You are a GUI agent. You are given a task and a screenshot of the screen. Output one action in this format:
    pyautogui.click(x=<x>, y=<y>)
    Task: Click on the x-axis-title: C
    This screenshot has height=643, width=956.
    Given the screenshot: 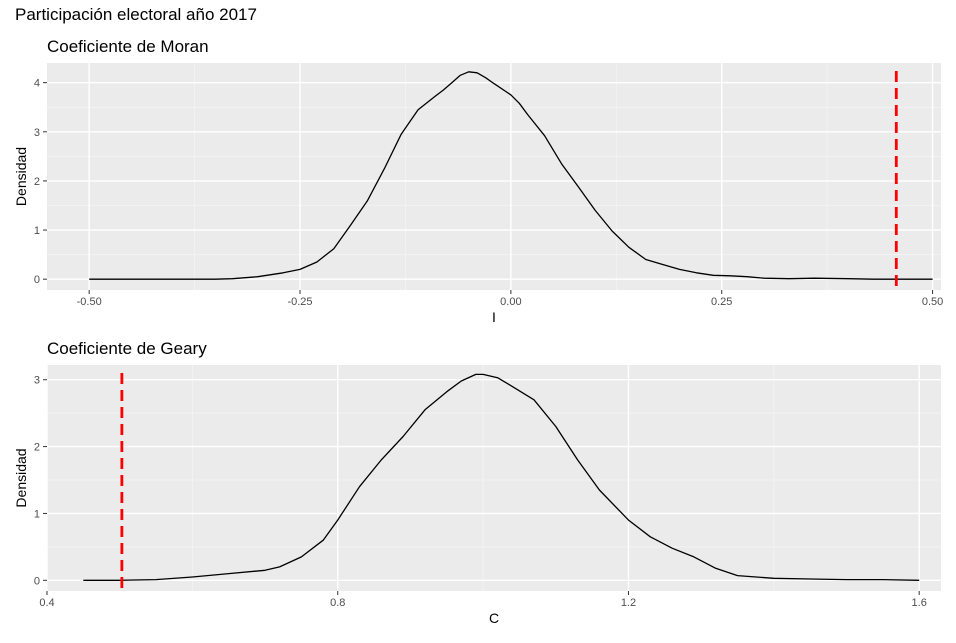 What is the action you would take?
    pyautogui.click(x=494, y=618)
    